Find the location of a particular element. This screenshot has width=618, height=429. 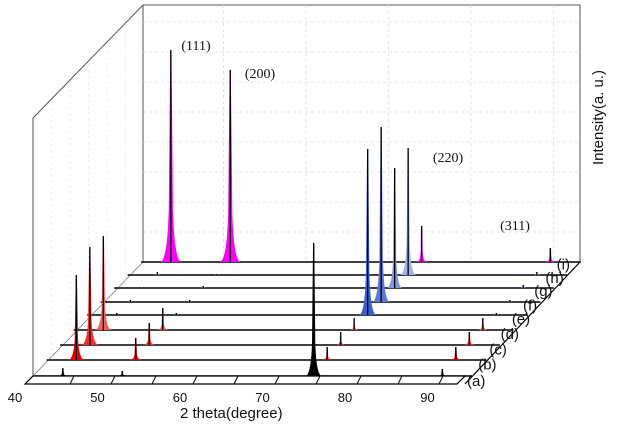

x-tick-label: 60 is located at coordinates (180, 397).